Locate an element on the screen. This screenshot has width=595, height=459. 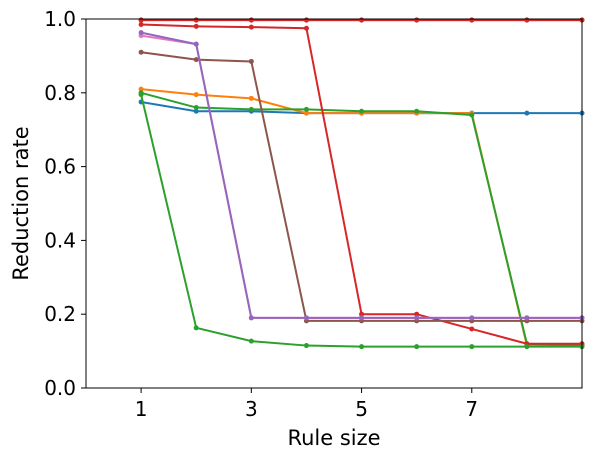
y-tick-label: 0.0 is located at coordinates (60, 388).